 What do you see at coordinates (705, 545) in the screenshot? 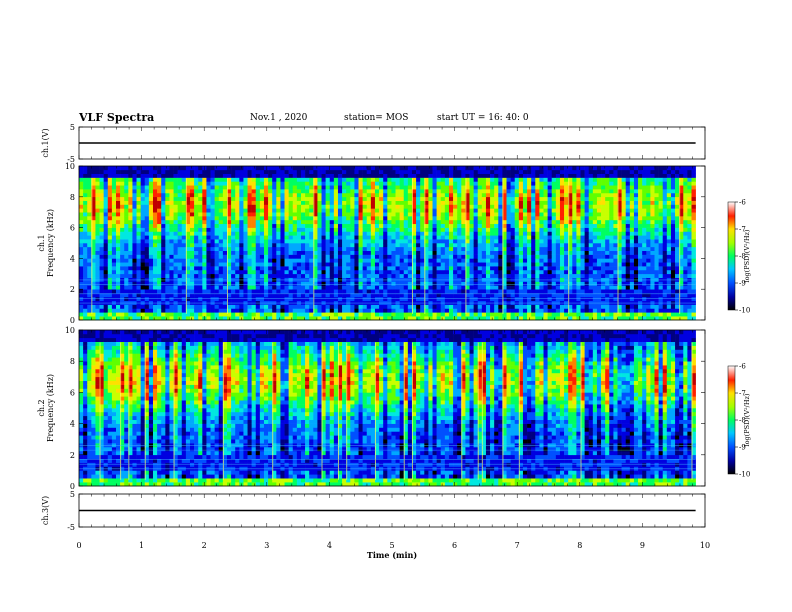
I see `x-tick-label: 10` at bounding box center [705, 545].